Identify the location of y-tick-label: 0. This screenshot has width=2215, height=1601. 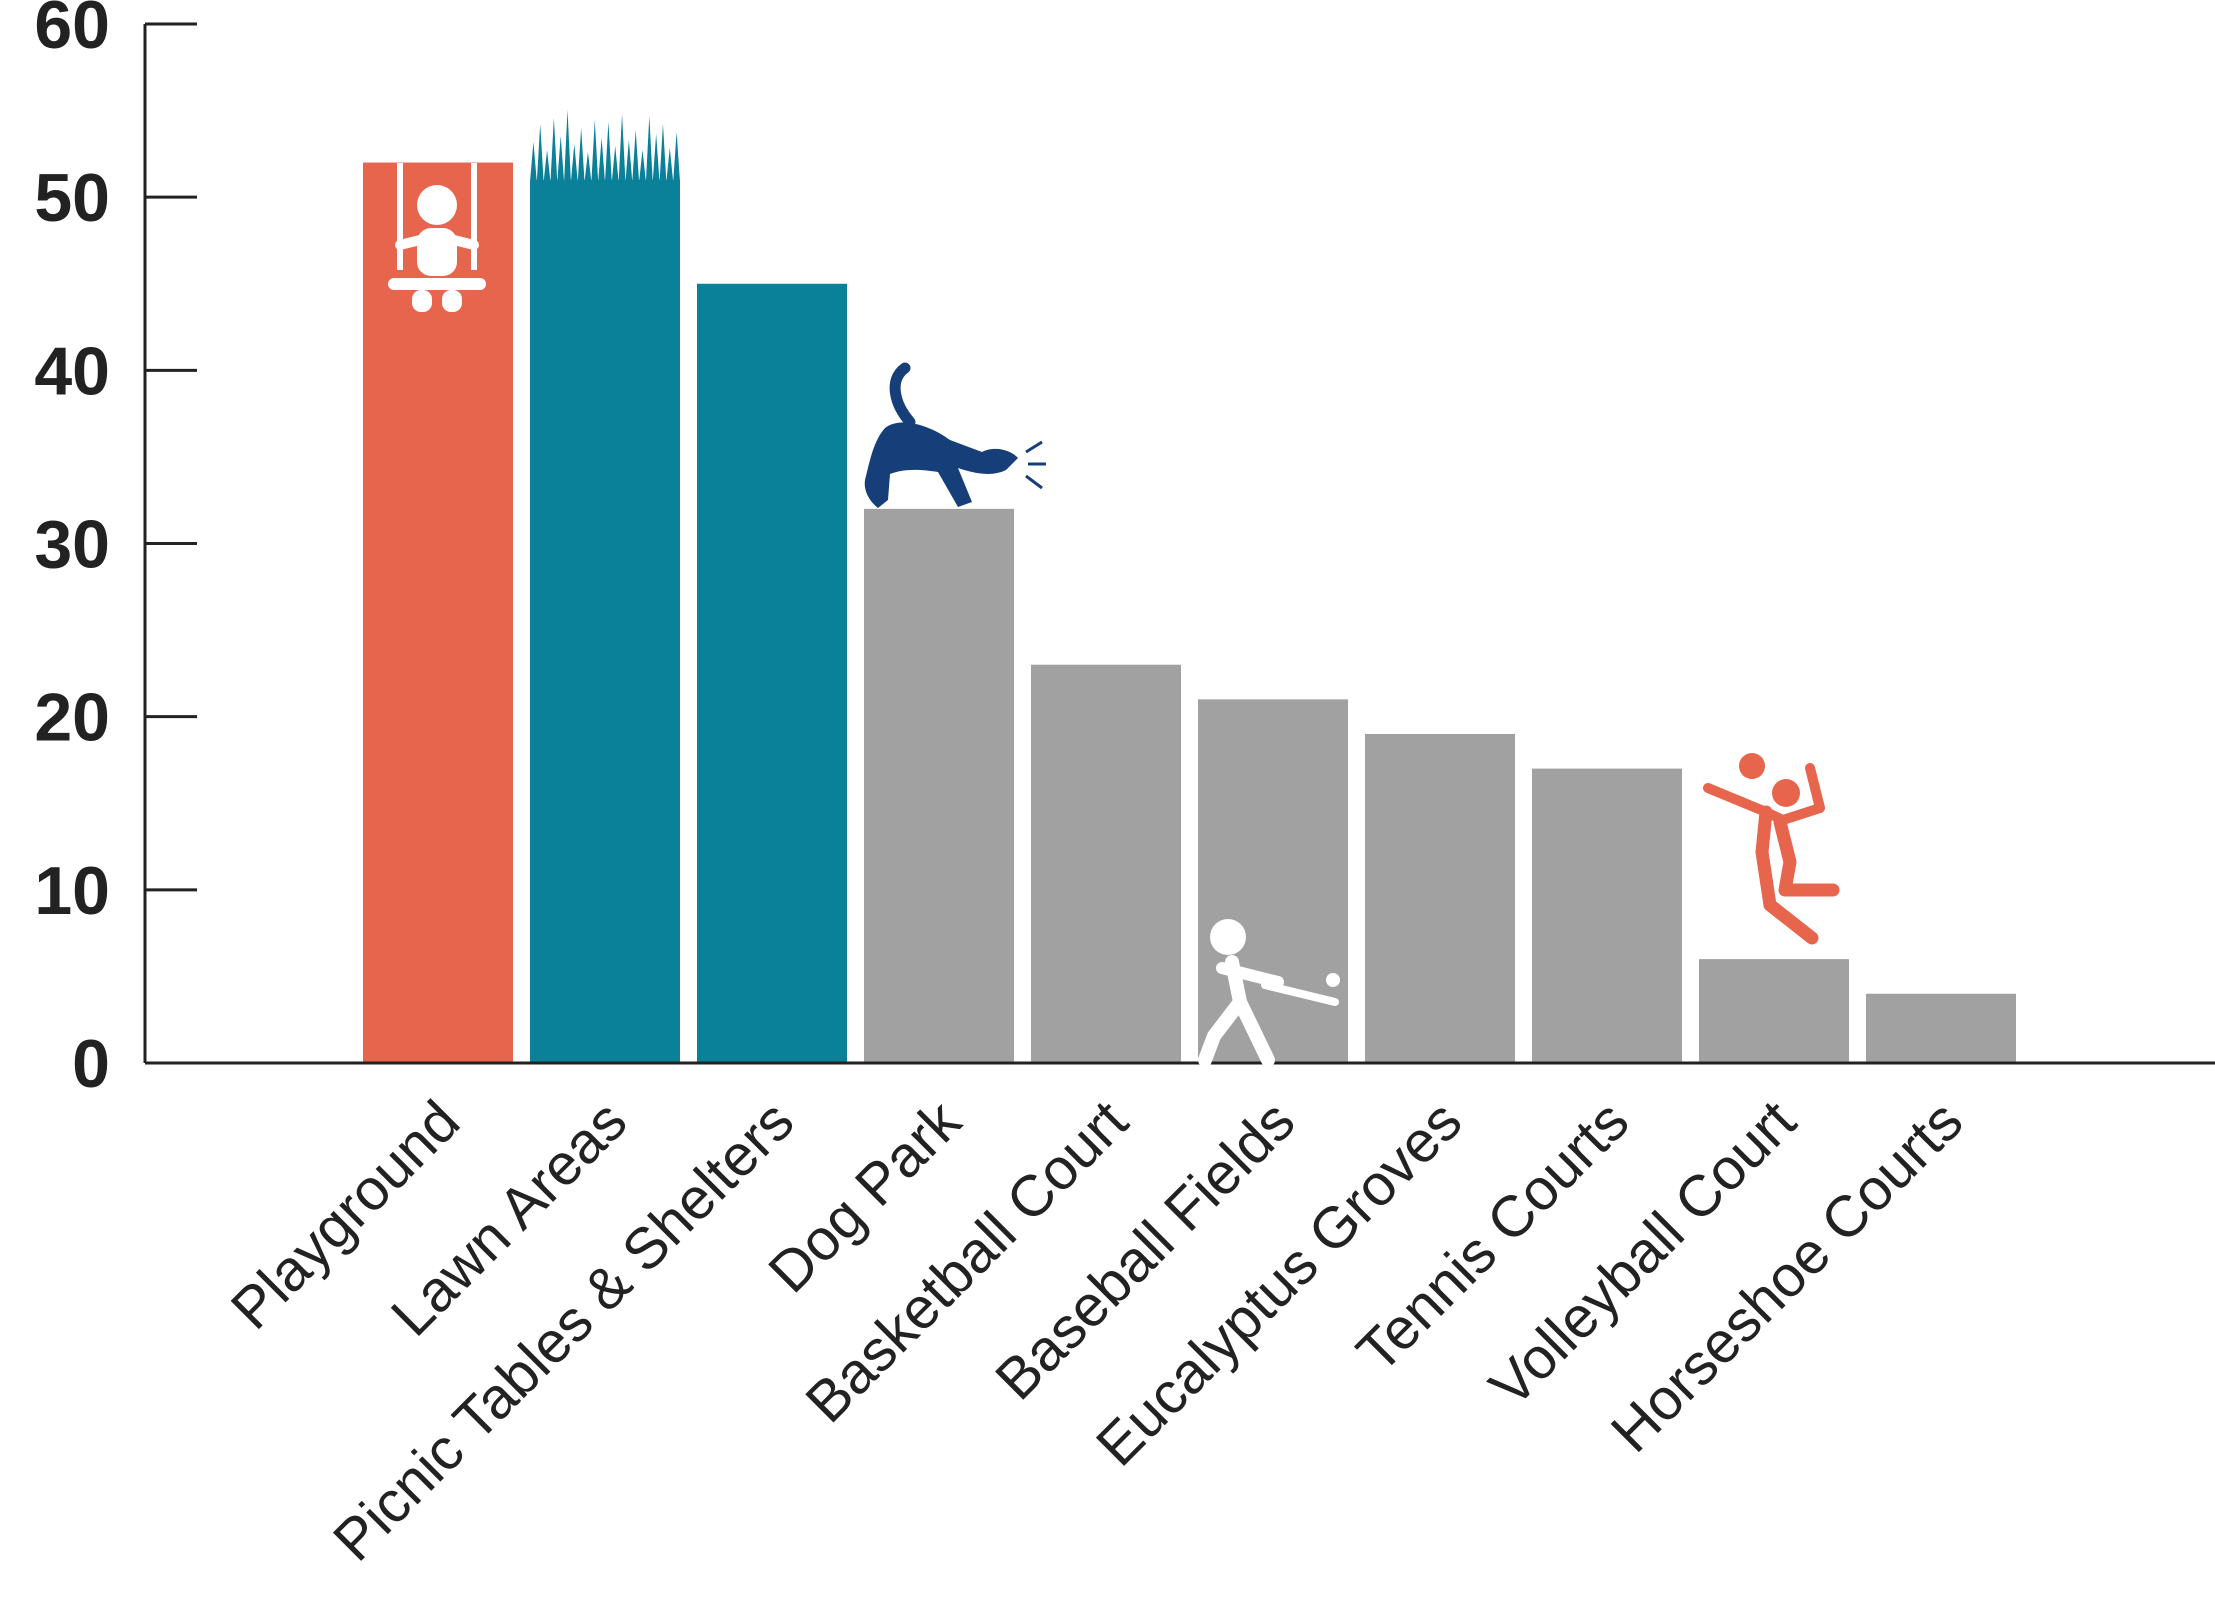
(91, 1064).